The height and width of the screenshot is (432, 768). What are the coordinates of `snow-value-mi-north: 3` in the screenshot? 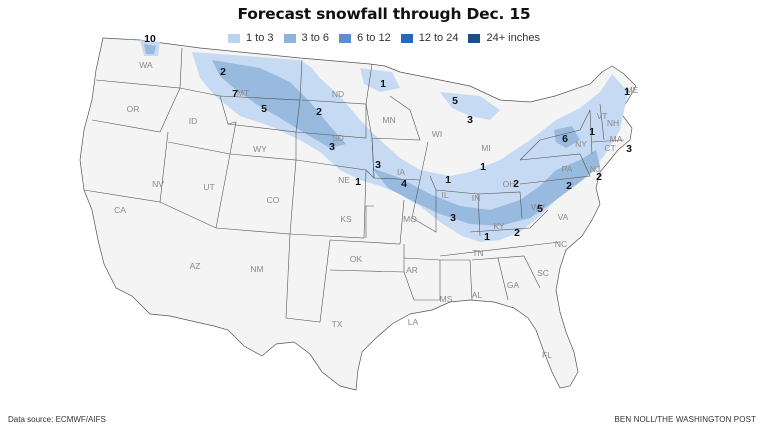 It's located at (470, 120).